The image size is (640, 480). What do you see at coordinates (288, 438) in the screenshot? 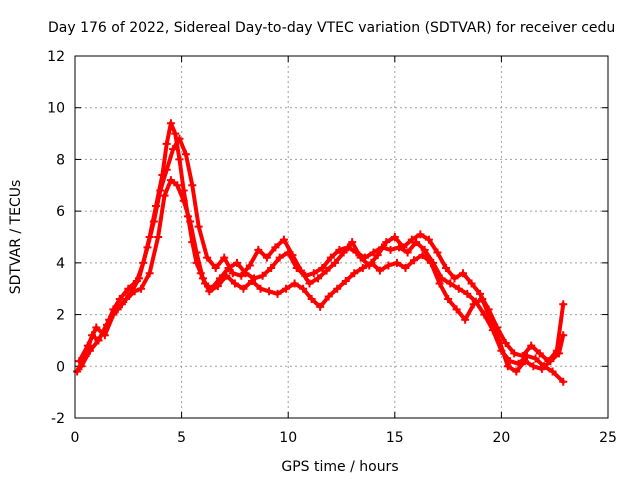
I see `x-tick-label: 10` at bounding box center [288, 438].